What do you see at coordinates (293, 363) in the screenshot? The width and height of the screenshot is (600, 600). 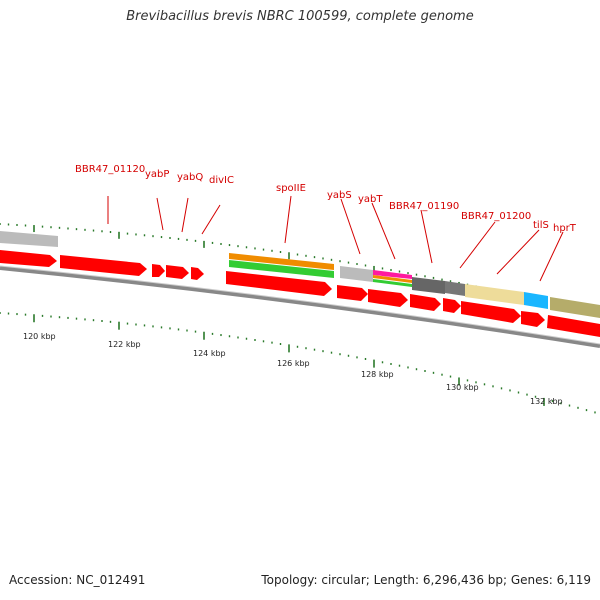 I see `scale-label: 126 kbp` at bounding box center [293, 363].